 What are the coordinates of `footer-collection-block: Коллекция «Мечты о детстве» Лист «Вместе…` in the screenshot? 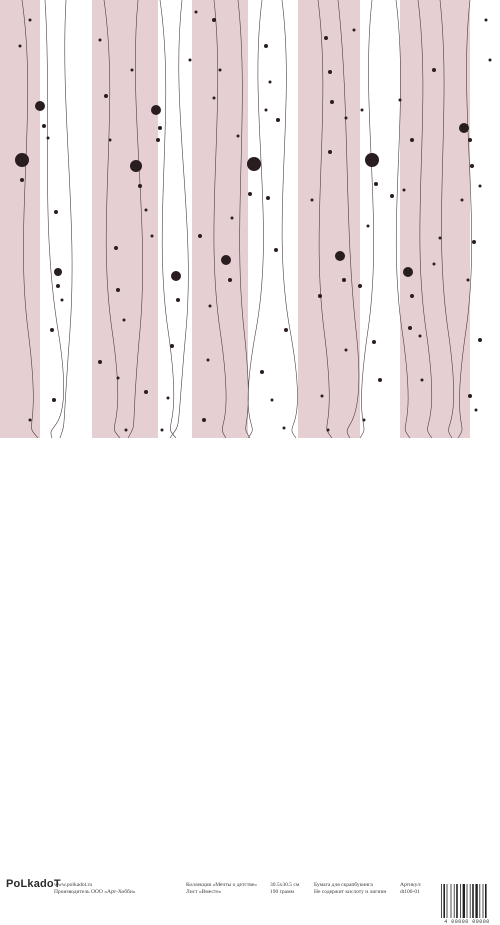 It's located at (221, 889).